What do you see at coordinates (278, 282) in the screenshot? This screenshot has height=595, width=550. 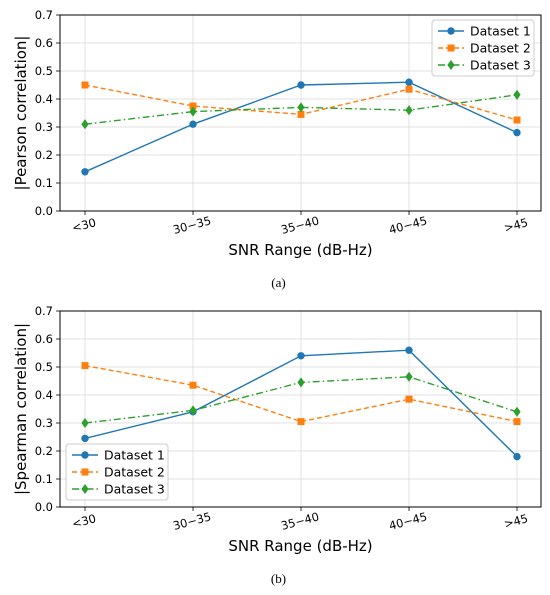 I see `panel-caption: (a)` at bounding box center [278, 282].